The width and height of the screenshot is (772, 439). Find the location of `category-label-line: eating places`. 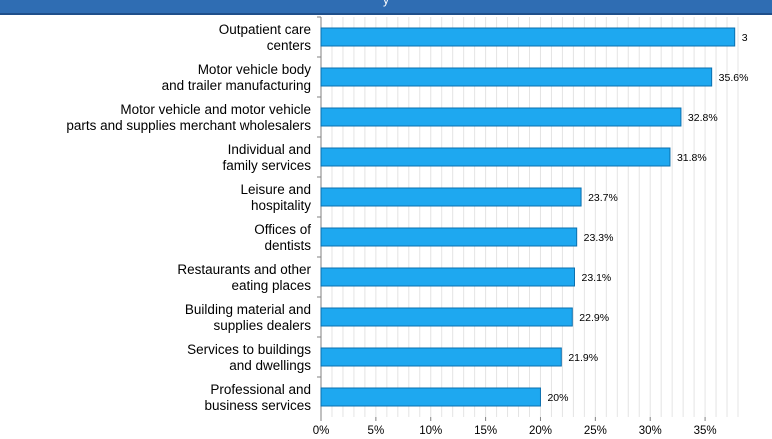

category-label-line: eating places is located at coordinates (271, 285).